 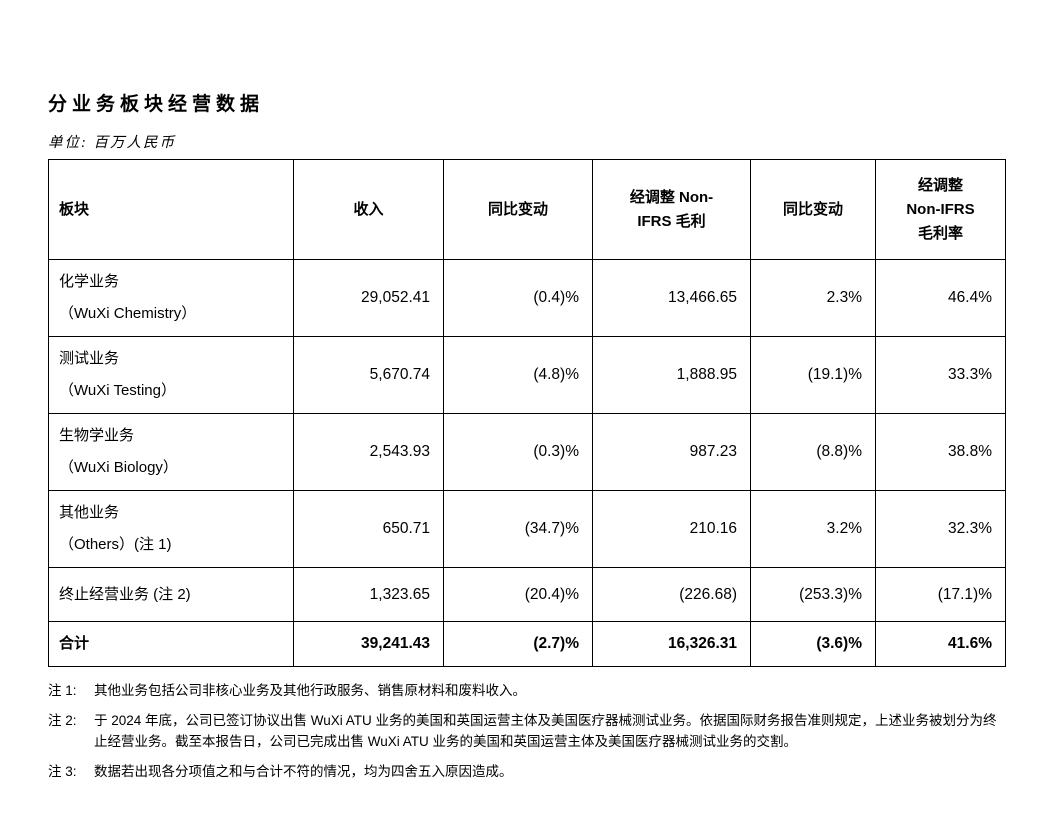 What do you see at coordinates (368, 529) in the screenshot?
I see `revenue-cell: 650.71` at bounding box center [368, 529].